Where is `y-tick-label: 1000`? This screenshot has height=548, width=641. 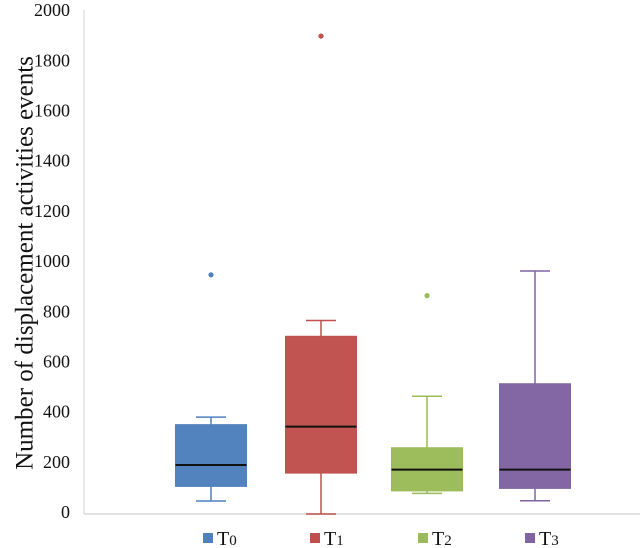 y-tick-label: 1000 is located at coordinates (52, 261).